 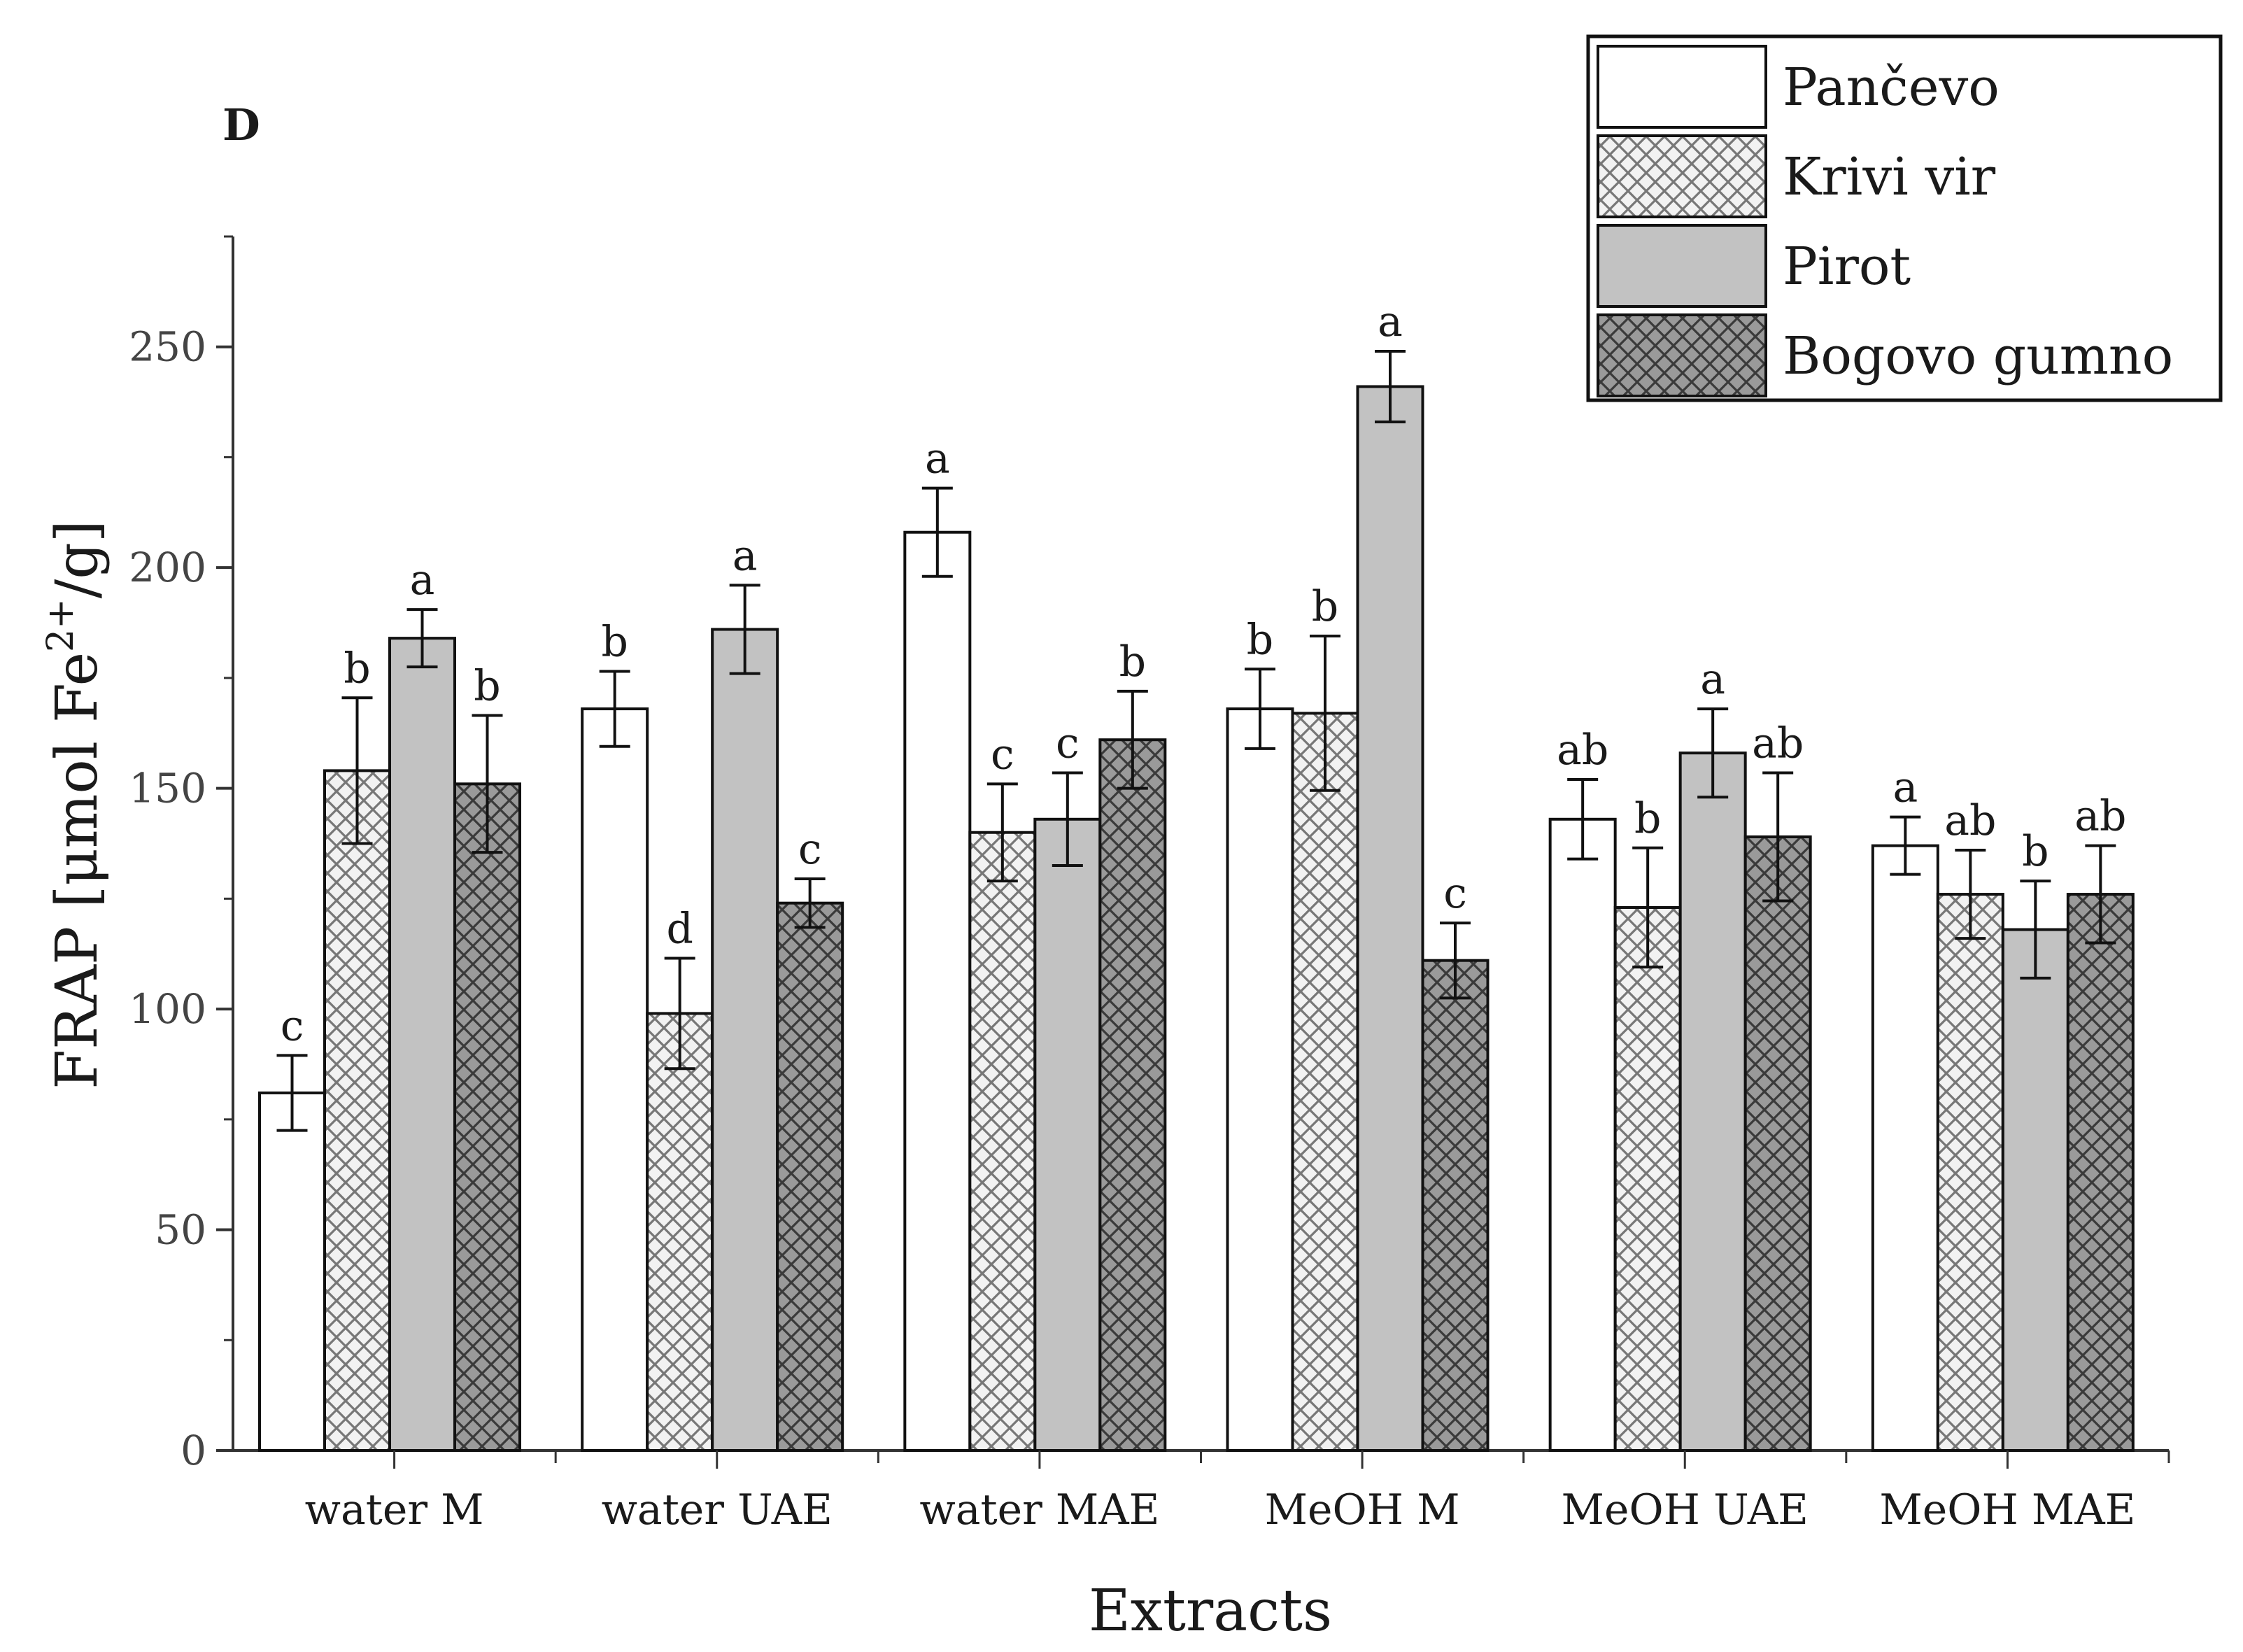 I want to click on legend-label: Pirot, so click(x=1847, y=266).